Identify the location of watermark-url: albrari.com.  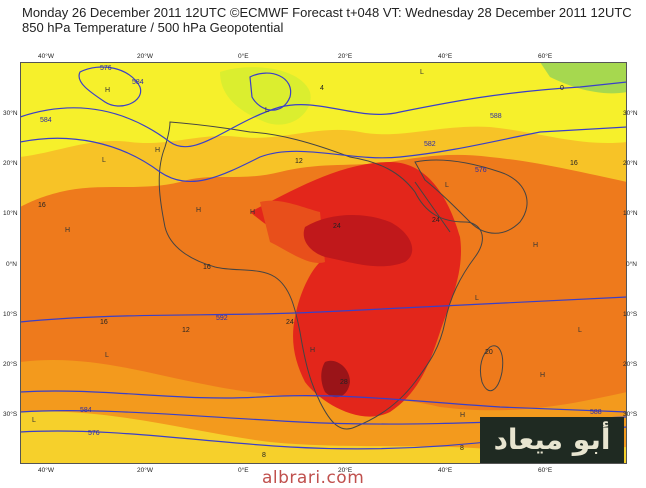
(313, 478).